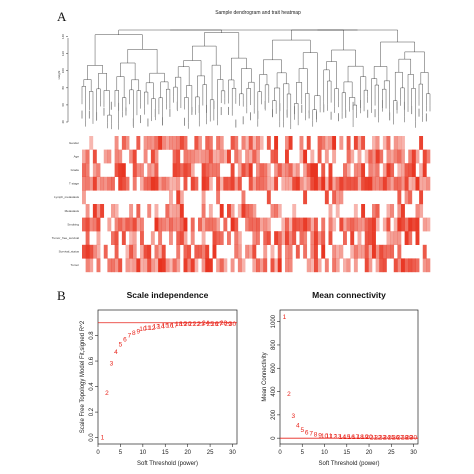 The width and height of the screenshot is (474, 474). Describe the element at coordinates (294, 416) in the screenshot. I see `data-point-label: 3` at that location.